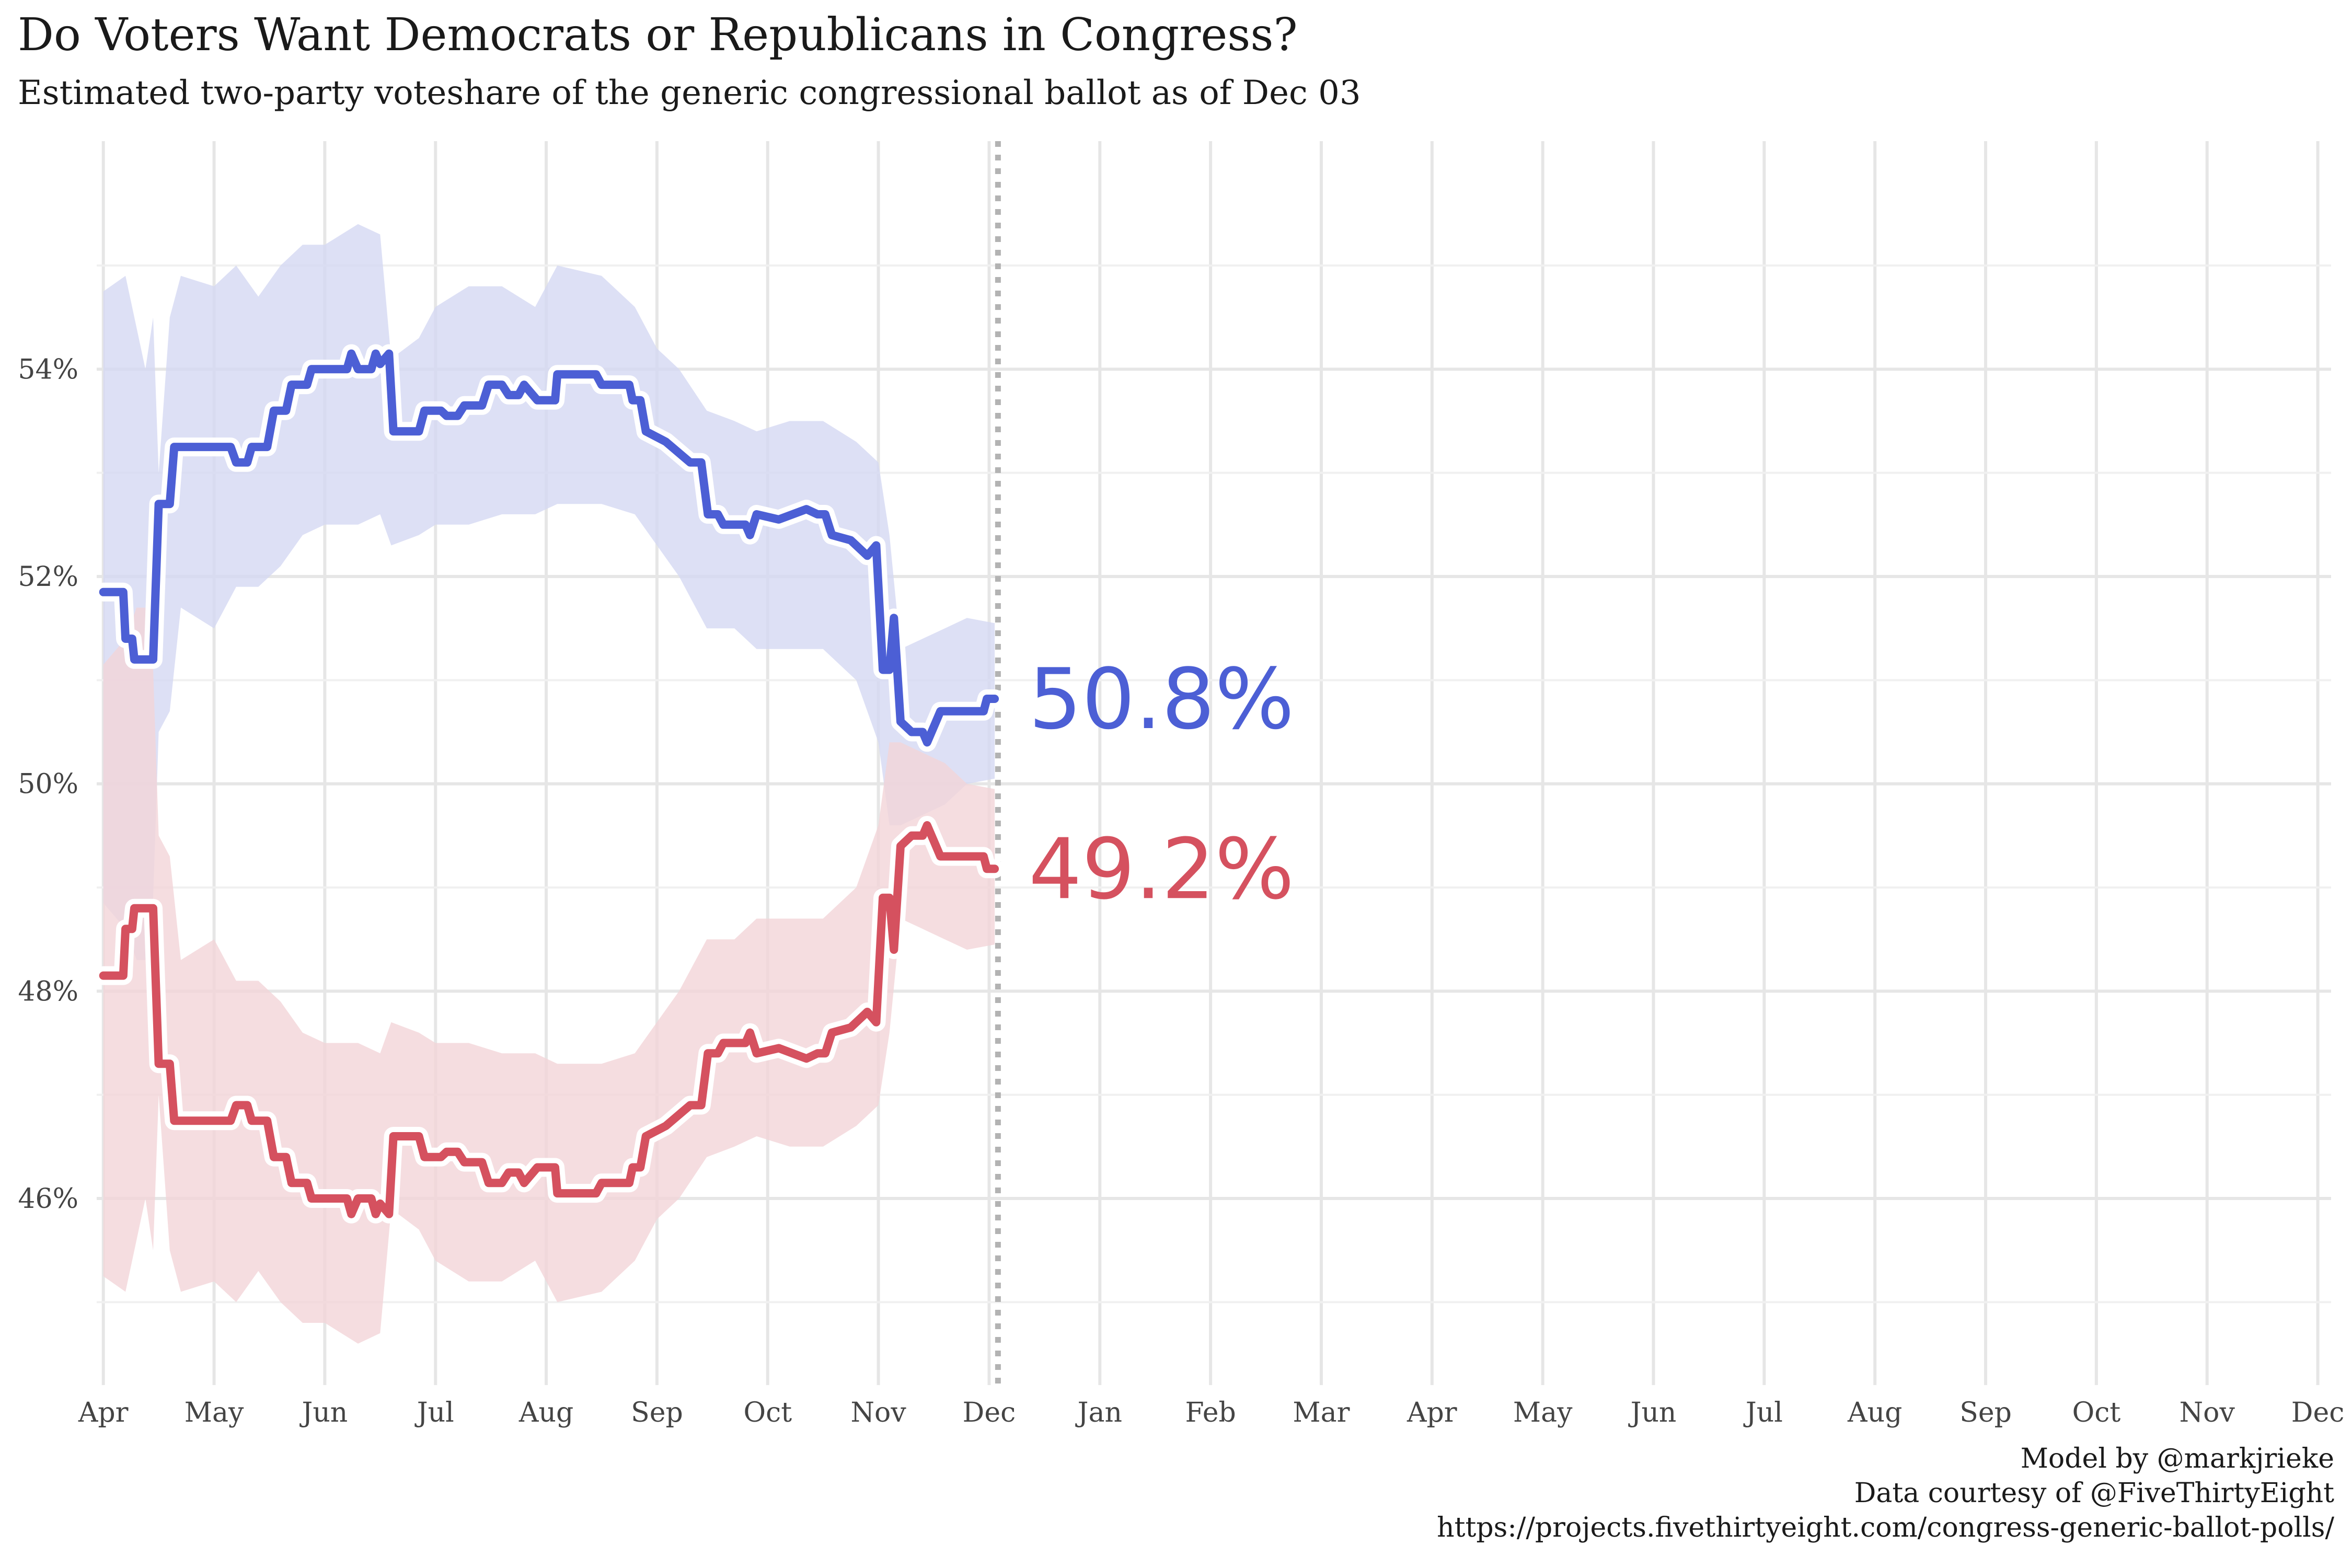  What do you see at coordinates (2177, 1458) in the screenshot?
I see `credit-model: Model by @markjrieke` at bounding box center [2177, 1458].